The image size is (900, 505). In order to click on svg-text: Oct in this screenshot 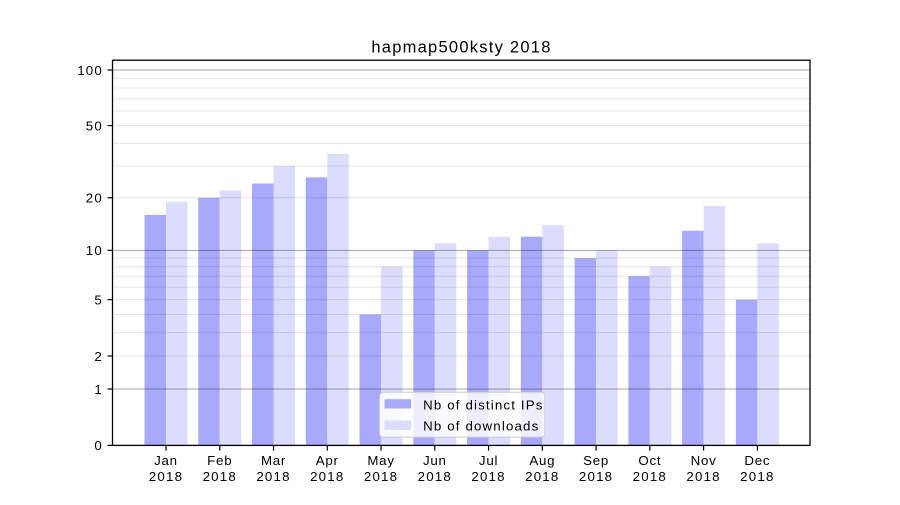, I will do `click(649, 460)`.